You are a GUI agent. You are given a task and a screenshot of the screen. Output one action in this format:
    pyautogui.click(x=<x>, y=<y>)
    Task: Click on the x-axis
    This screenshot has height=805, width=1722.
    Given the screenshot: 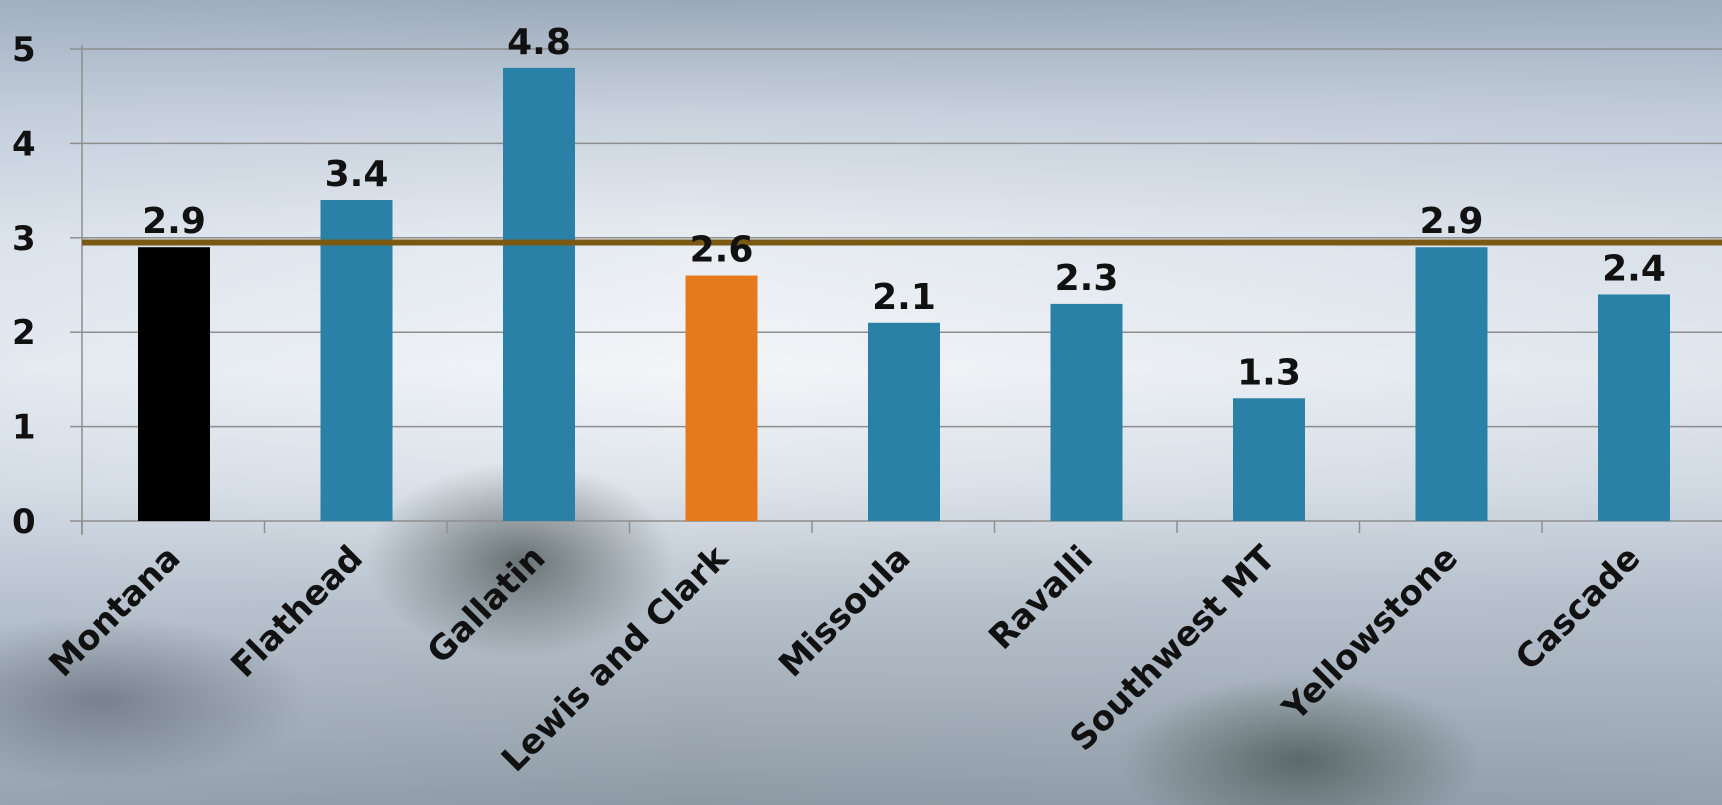 What is the action you would take?
    pyautogui.click(x=901, y=526)
    